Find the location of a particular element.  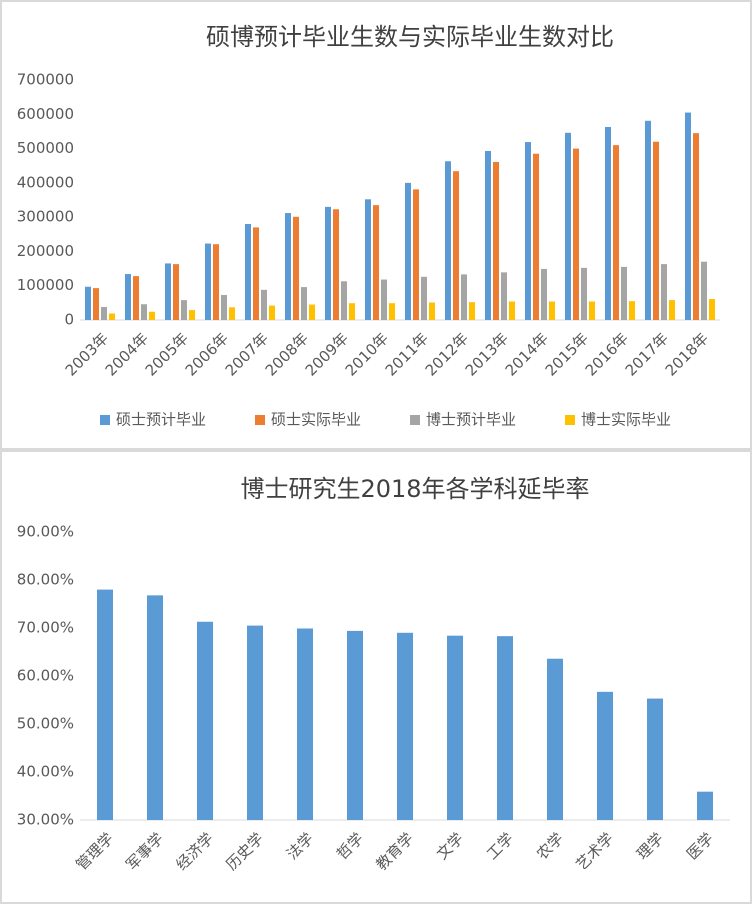

x-tick-label: 2004年 is located at coordinates (127, 354).